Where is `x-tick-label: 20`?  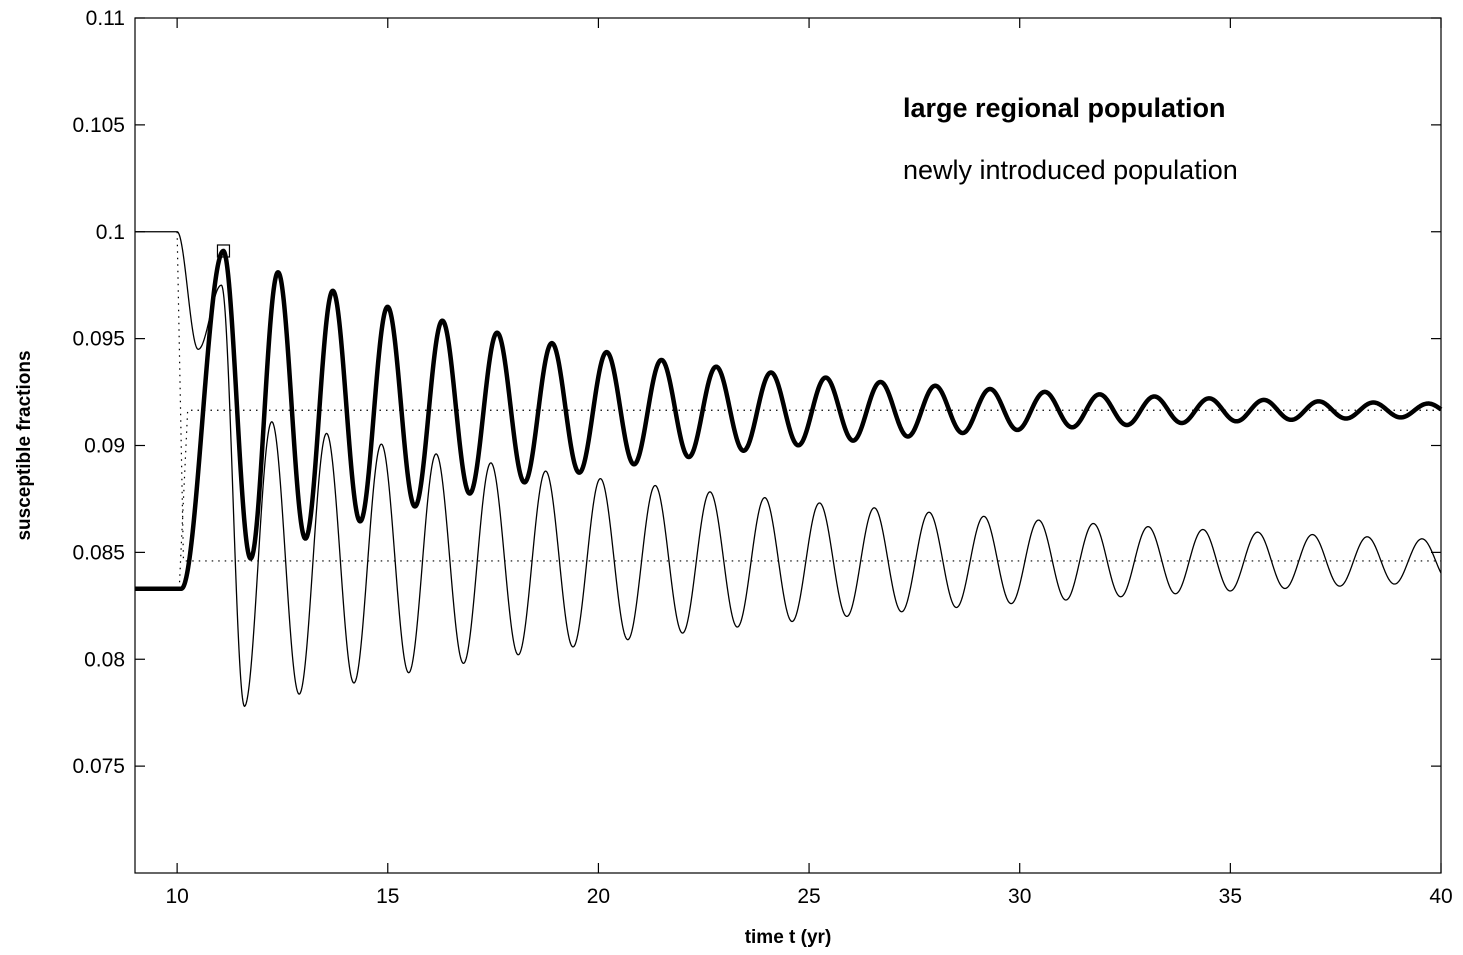 x-tick-label: 20 is located at coordinates (598, 896).